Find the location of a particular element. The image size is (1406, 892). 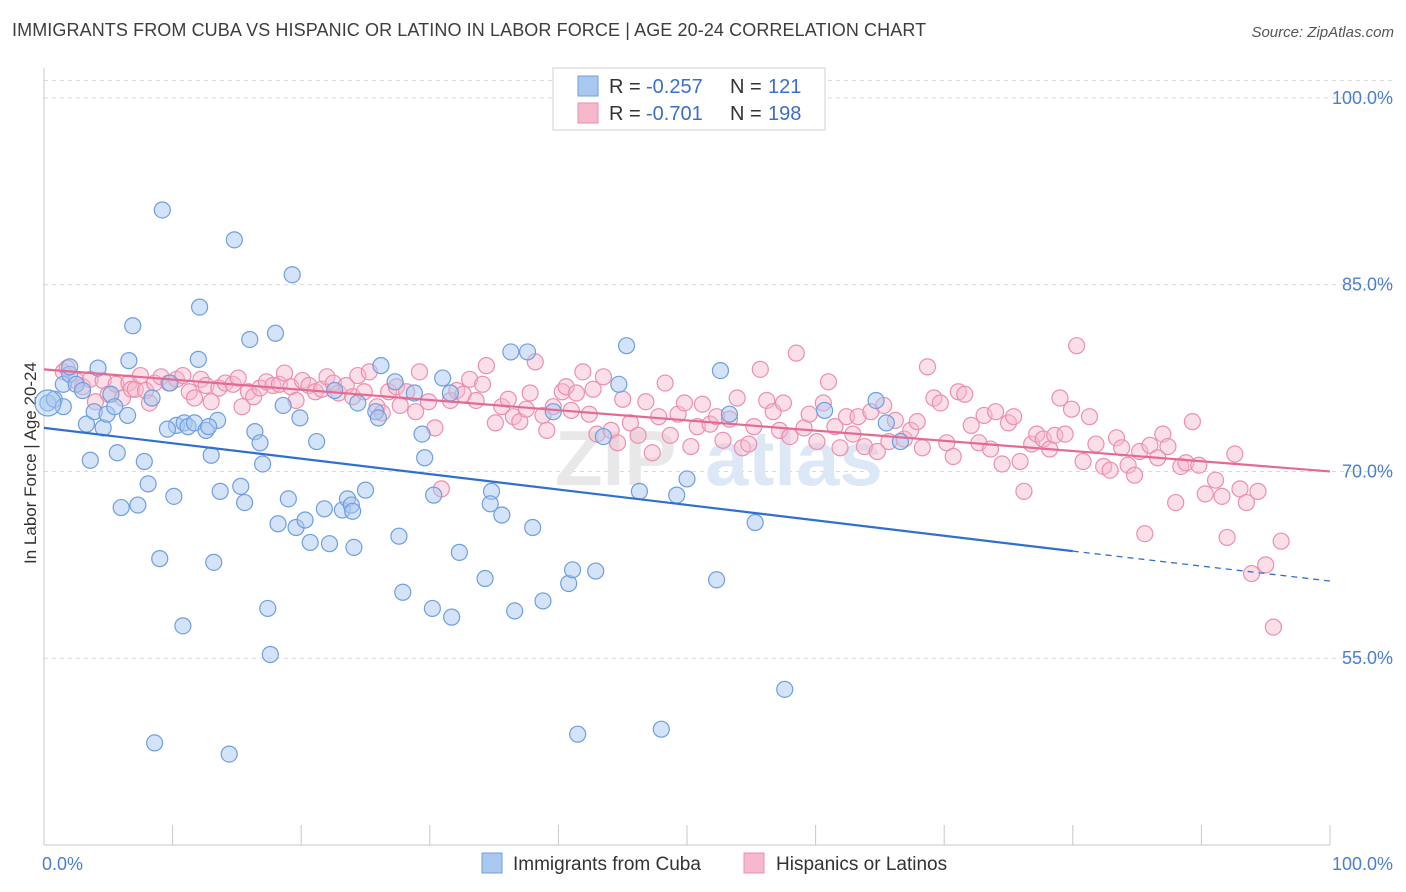

legend-n-label-1: N = is located at coordinates (746, 87).